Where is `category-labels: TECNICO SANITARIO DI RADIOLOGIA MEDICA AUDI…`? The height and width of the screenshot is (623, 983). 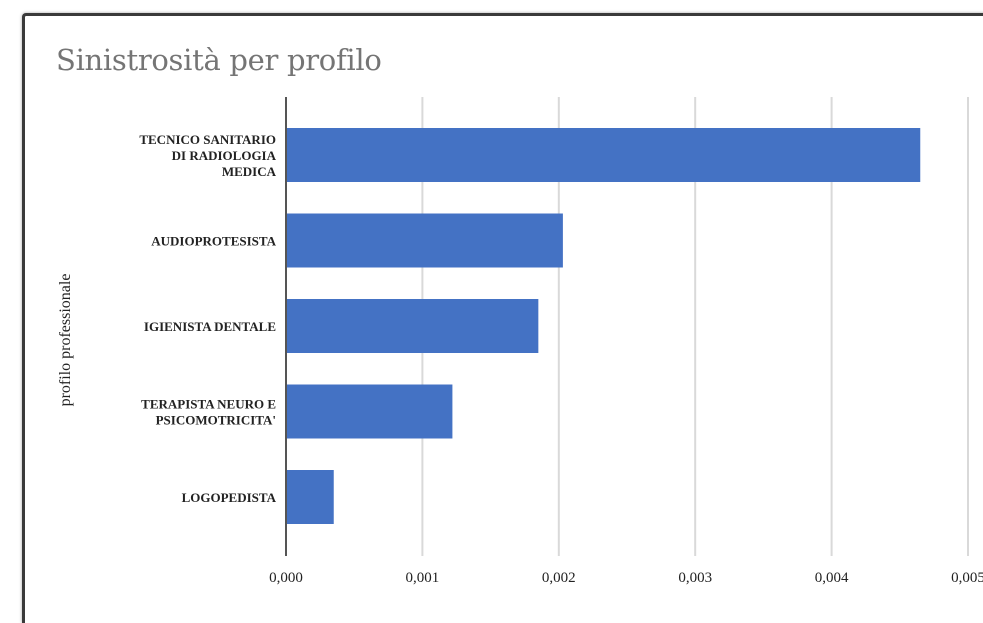 category-labels: TECNICO SANITARIO DI RADIOLOGIA MEDICA AUDI… is located at coordinates (207, 318).